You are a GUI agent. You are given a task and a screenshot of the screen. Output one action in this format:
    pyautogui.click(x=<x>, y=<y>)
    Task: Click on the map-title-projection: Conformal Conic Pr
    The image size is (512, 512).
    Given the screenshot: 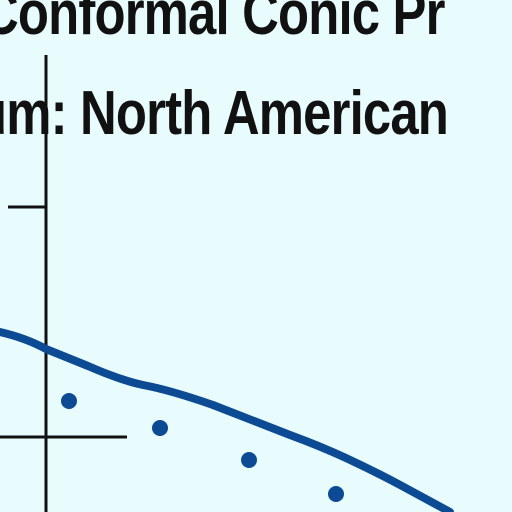 What is the action you would take?
    pyautogui.click(x=222, y=24)
    